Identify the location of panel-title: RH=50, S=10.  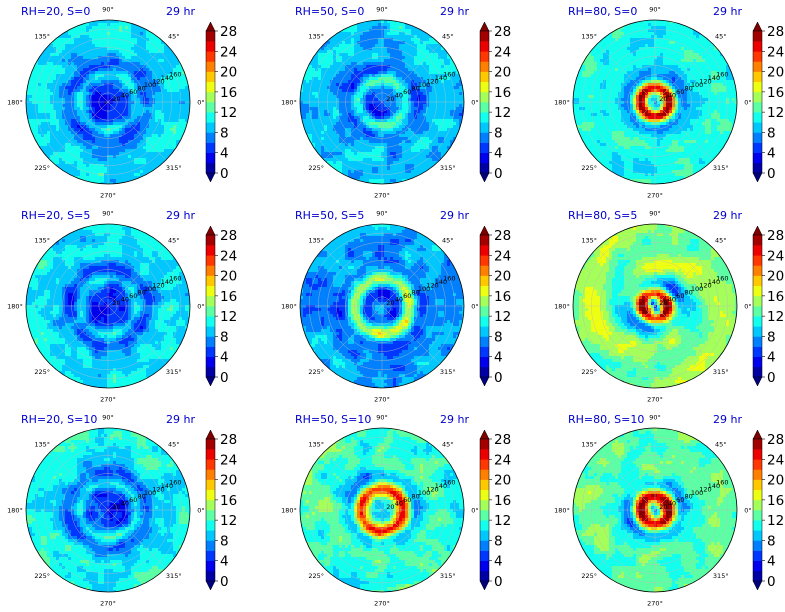
(333, 419).